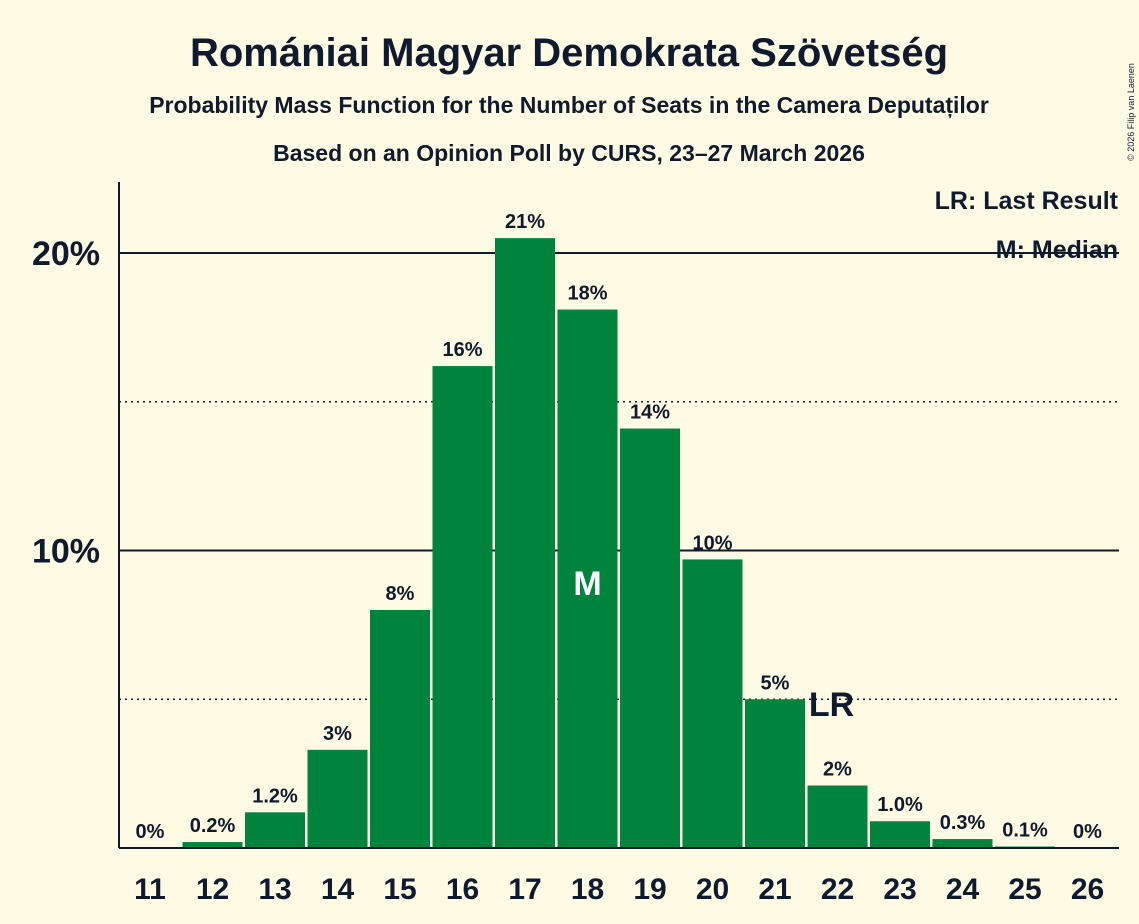  What do you see at coordinates (462, 350) in the screenshot?
I see `bar-value-label-16: 16%` at bounding box center [462, 350].